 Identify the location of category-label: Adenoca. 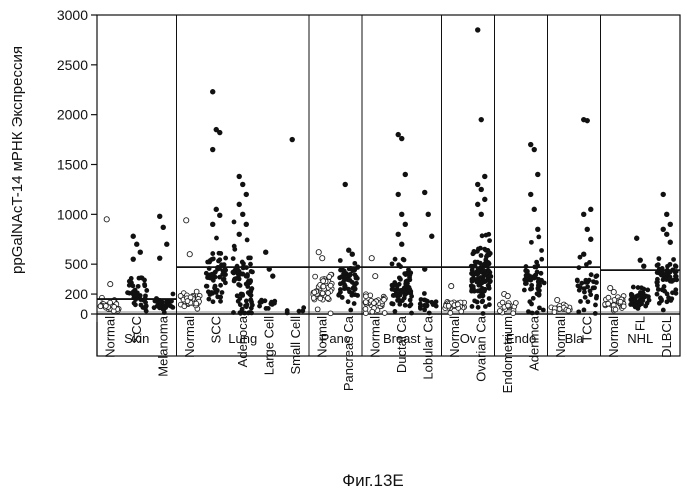
(242, 341).